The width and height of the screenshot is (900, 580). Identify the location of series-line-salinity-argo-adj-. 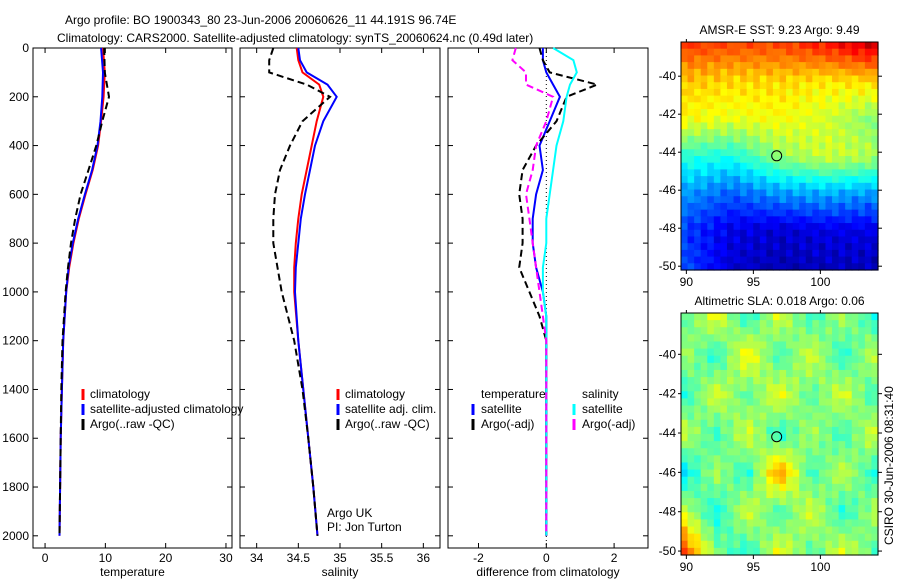
(533, 291).